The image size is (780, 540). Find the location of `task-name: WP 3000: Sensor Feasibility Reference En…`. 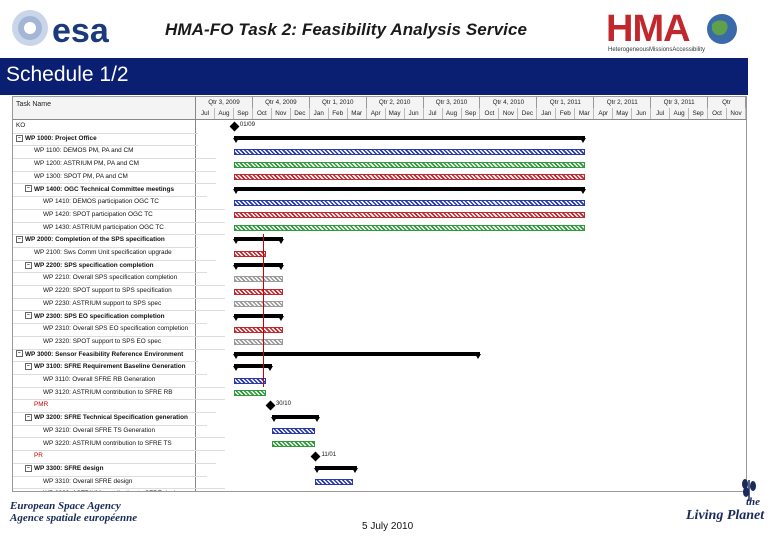

task-name: WP 3000: Sensor Feasibility Reference En… is located at coordinates (104, 354).